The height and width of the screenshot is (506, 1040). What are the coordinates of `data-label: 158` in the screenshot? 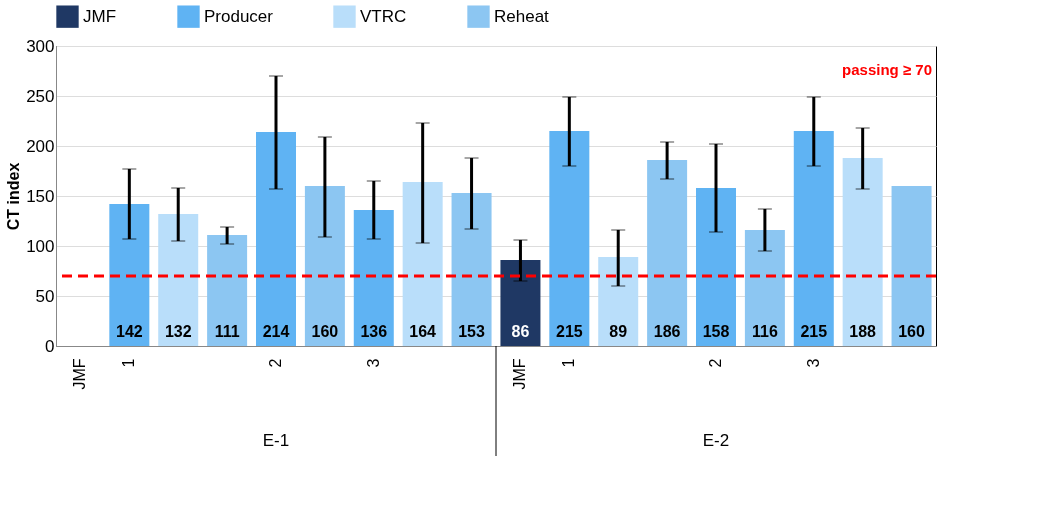 It's located at (716, 331).